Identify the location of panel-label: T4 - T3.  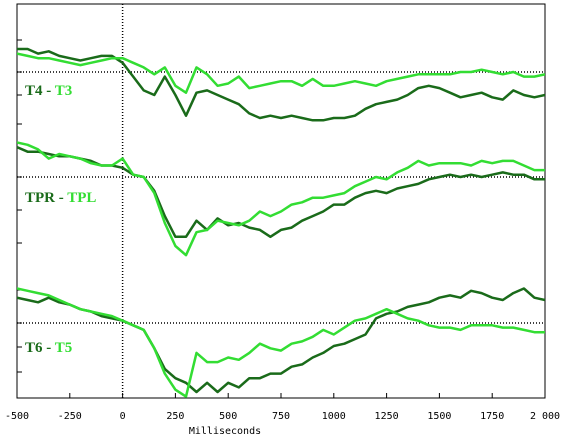
(48, 91).